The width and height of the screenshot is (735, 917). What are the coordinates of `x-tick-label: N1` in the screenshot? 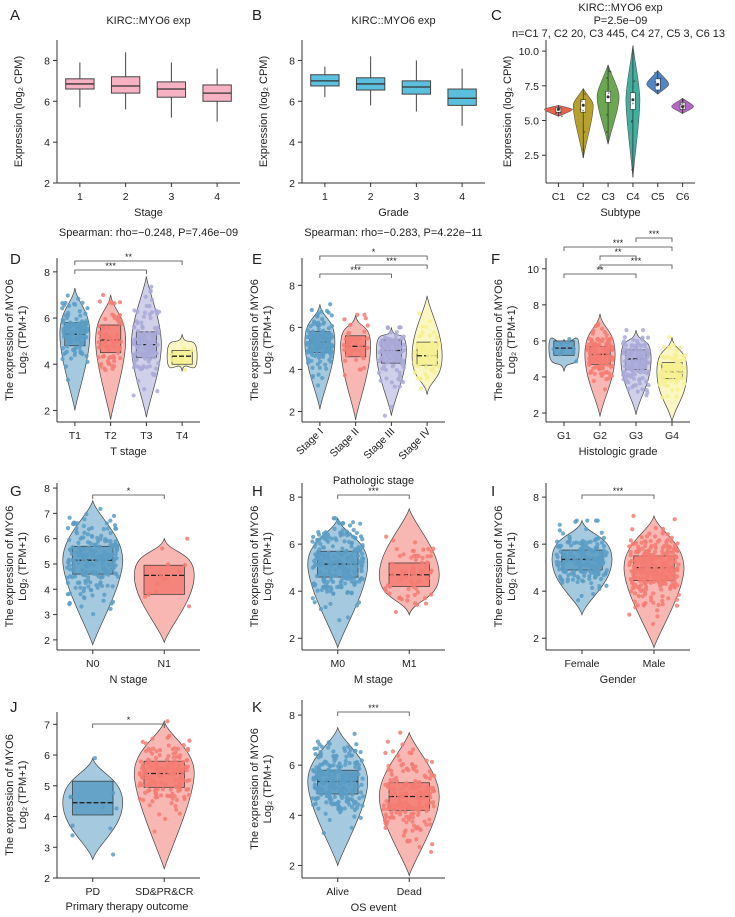 It's located at (165, 664).